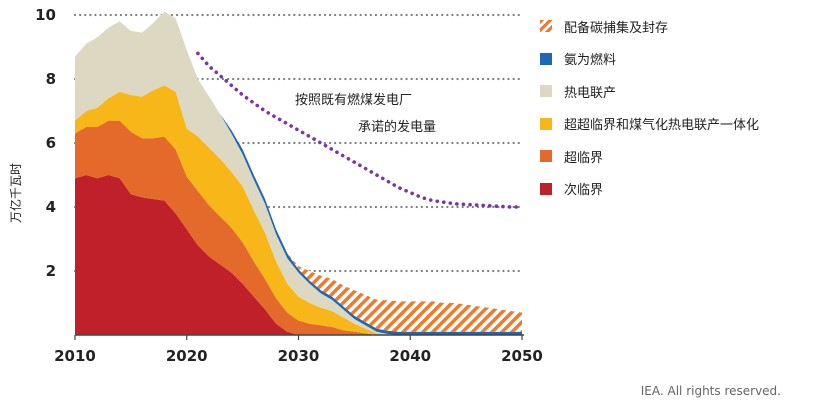 The width and height of the screenshot is (831, 404). I want to click on legend-swatch-usc-igcc, so click(546, 123).